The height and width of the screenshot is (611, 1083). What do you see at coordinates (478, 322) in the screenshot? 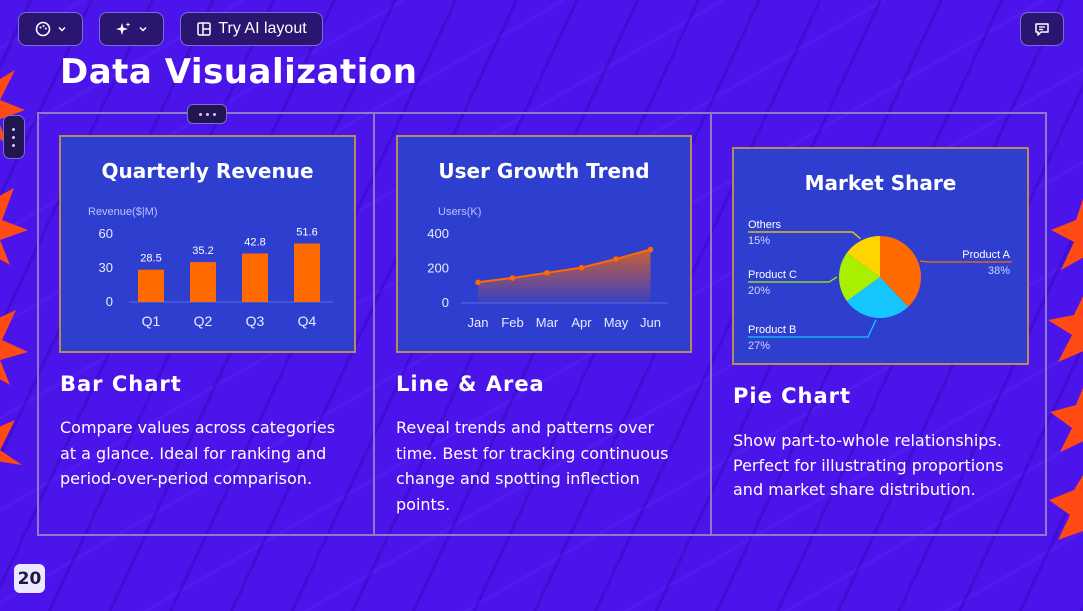
I see `x-tick-label: Jan` at bounding box center [478, 322].